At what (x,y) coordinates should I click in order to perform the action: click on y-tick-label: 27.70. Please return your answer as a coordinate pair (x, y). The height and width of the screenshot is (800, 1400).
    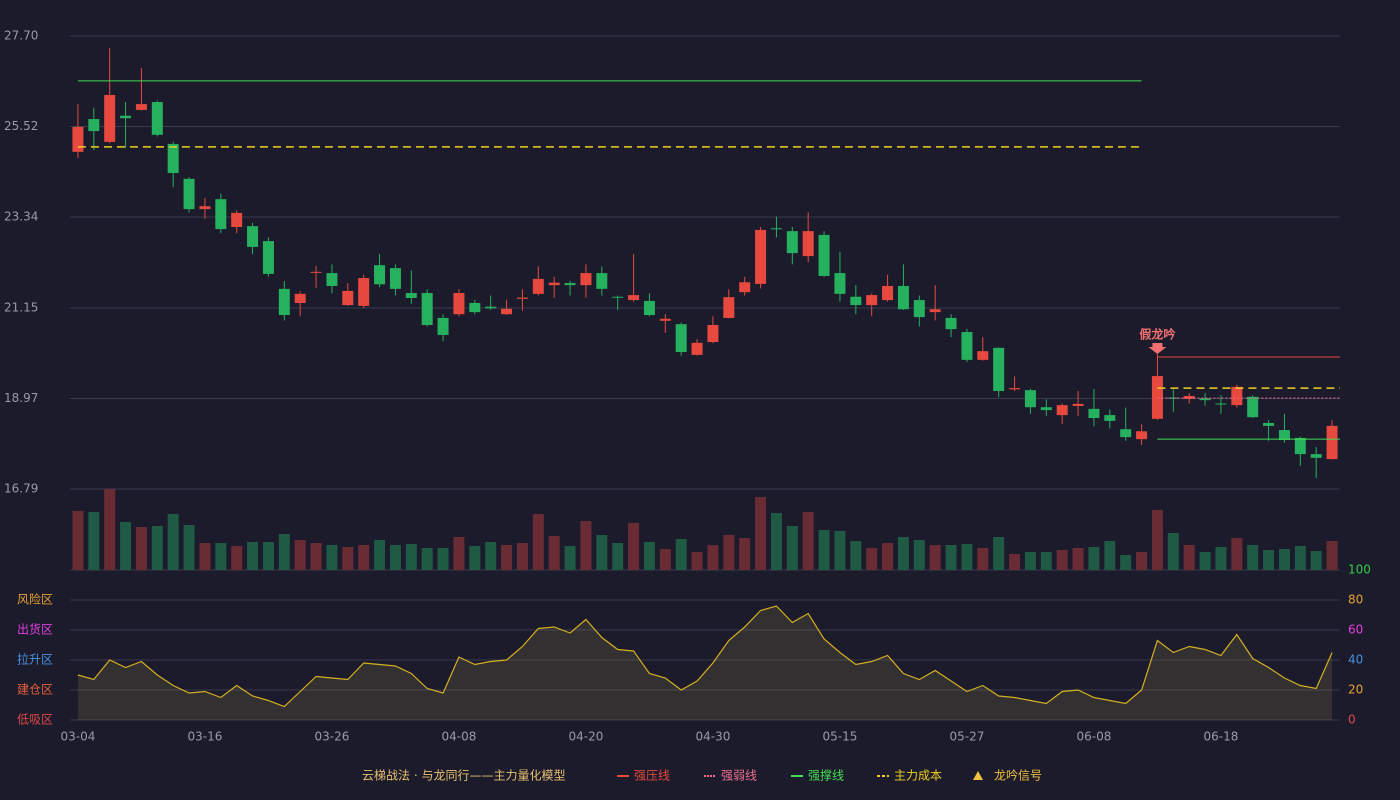
    Looking at the image, I should click on (21, 36).